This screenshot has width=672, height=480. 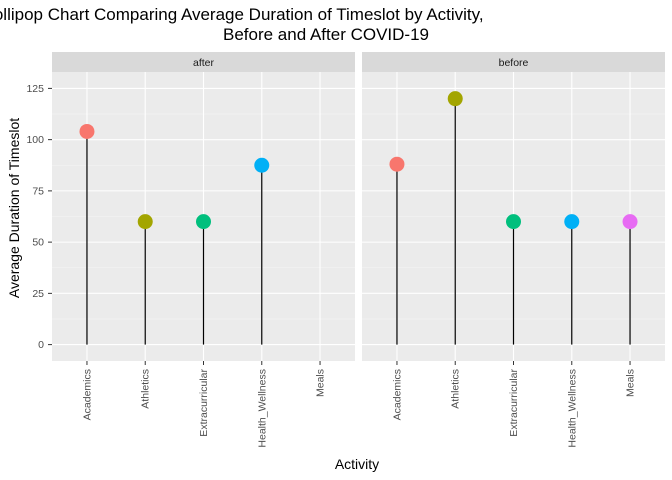 I want to click on y-tick-label: 50, so click(x=38, y=243).